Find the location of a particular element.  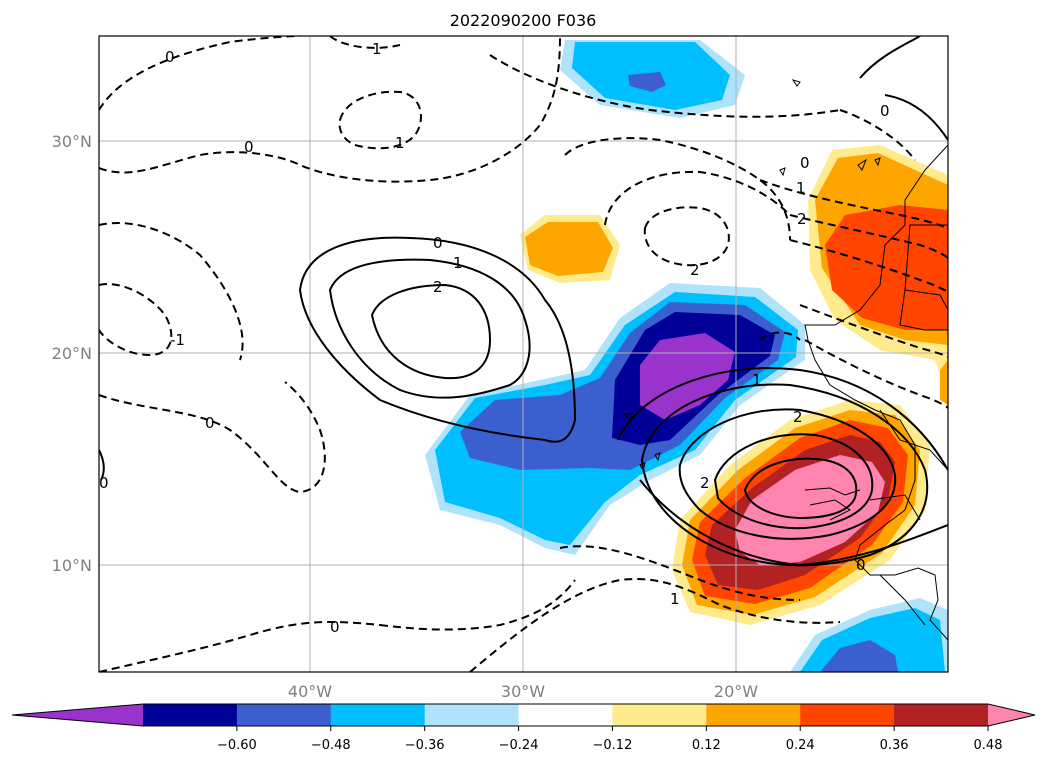

dashed-minus-one-left-inner is located at coordinates (136, 320).